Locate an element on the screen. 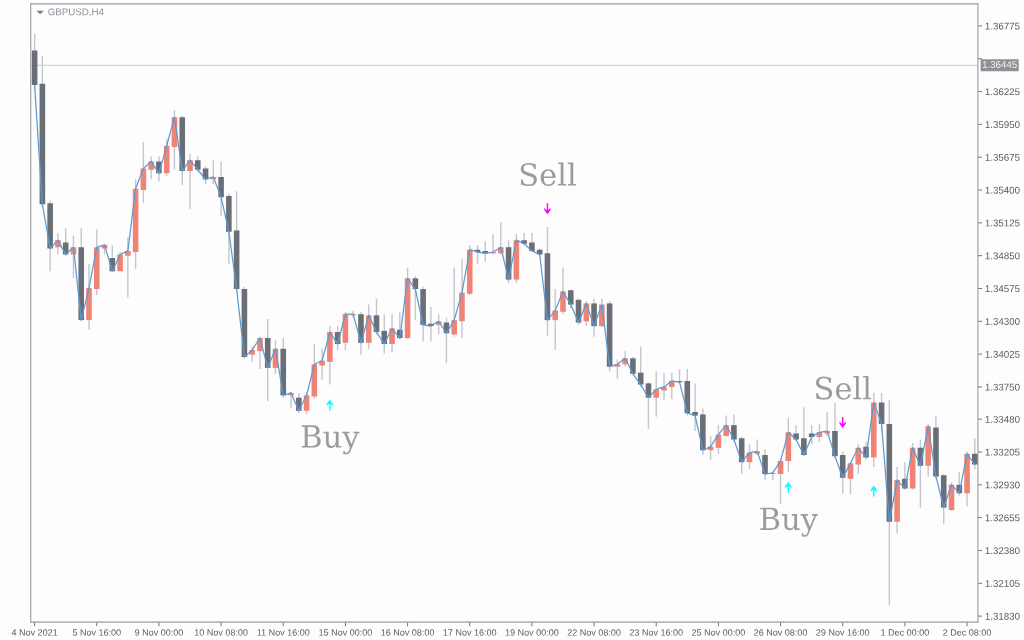 This screenshot has width=1024, height=640. y-tick-label: 1.35125 is located at coordinates (1002, 223).